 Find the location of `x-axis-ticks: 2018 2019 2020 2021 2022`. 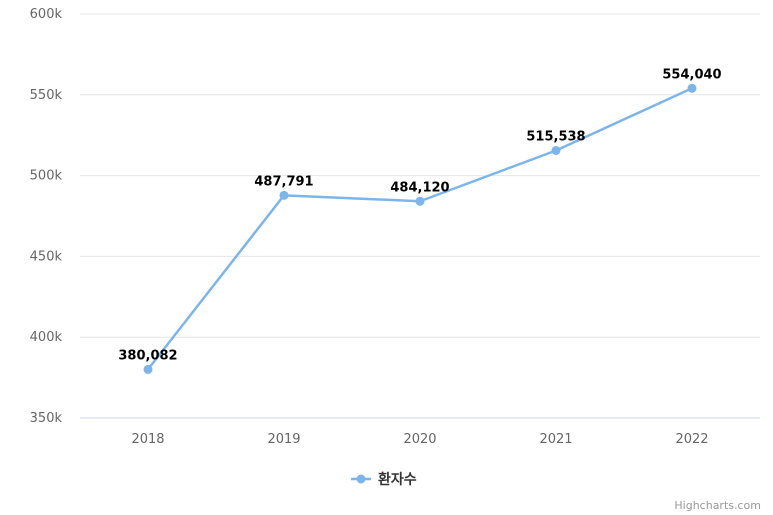

x-axis-ticks: 2018 2019 2020 2021 2022 is located at coordinates (419, 439).